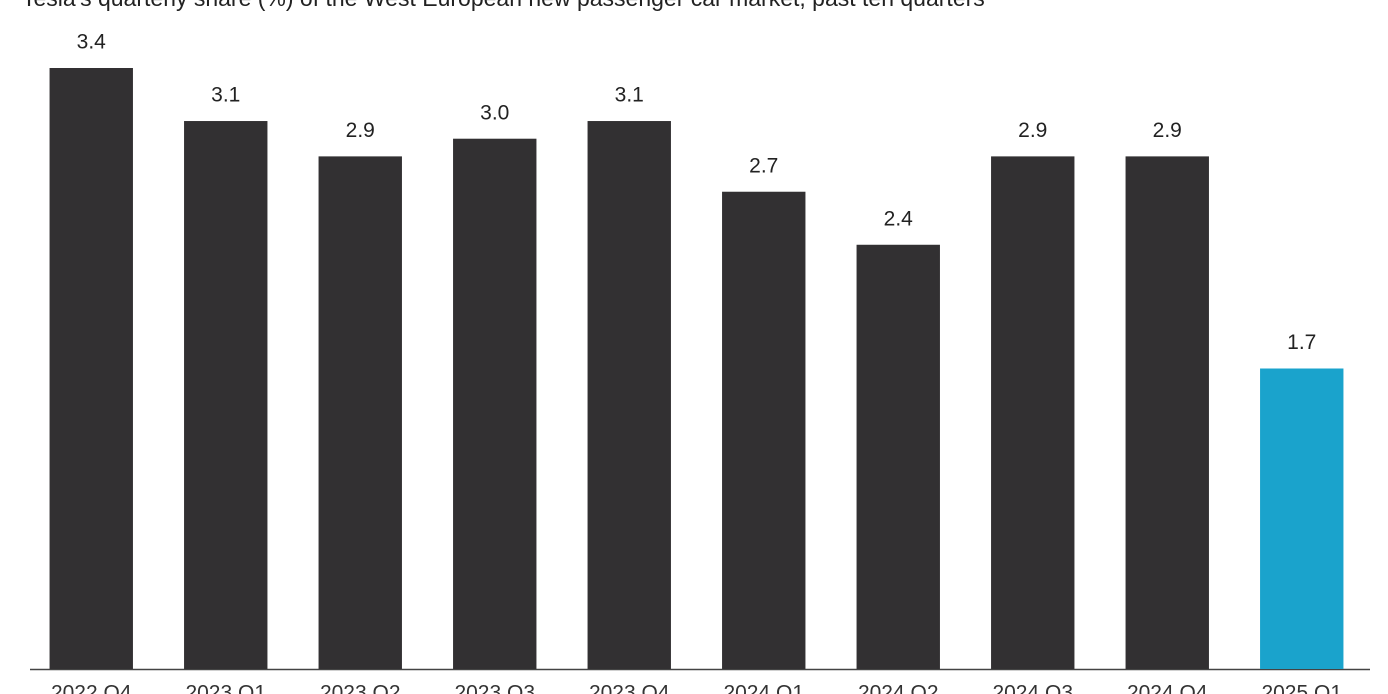  Describe the element at coordinates (91, 688) in the screenshot. I see `x-tick-label: 2022 Q4` at that location.